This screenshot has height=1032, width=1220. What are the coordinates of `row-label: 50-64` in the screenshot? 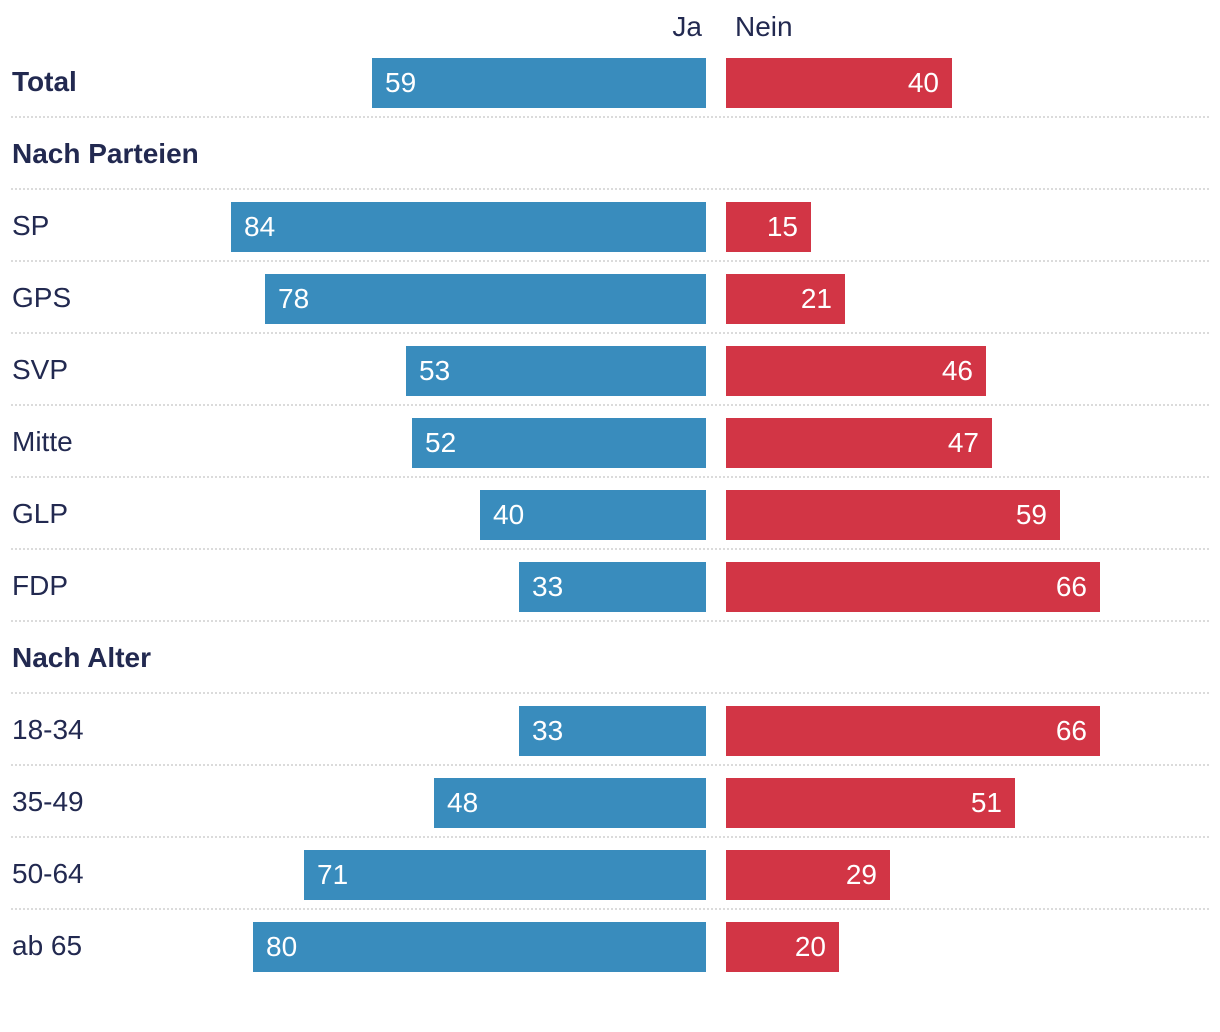 It's located at (48, 873).